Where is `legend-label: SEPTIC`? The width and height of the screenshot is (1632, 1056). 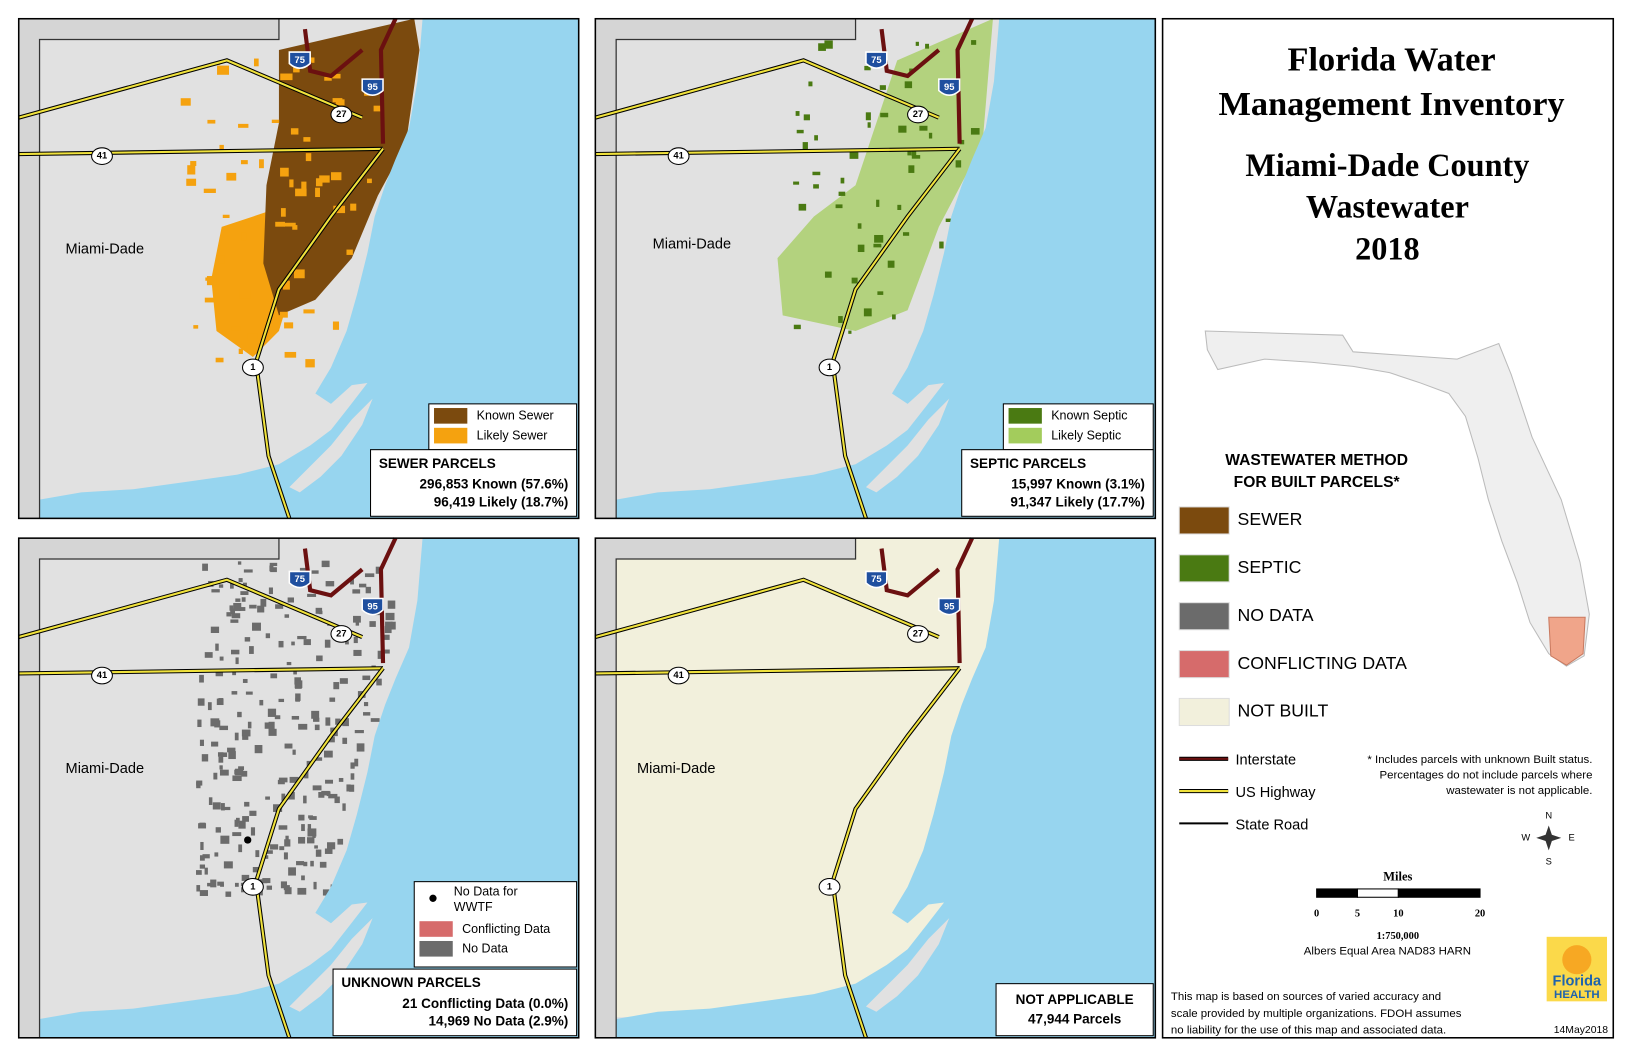 legend-label: SEPTIC is located at coordinates (1270, 567).